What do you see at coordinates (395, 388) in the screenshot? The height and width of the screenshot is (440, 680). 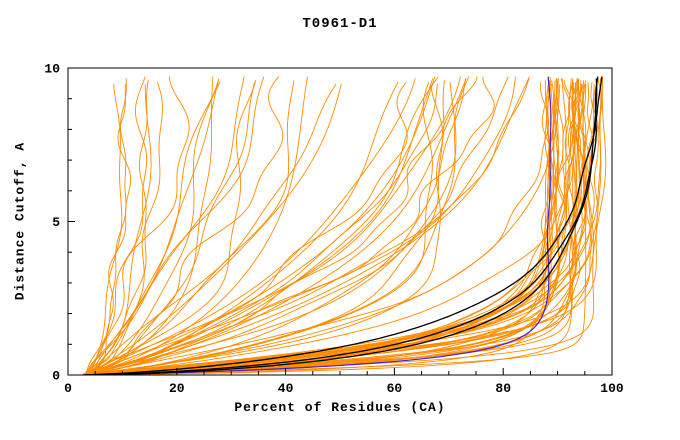 I see `x-tick-label: 60` at bounding box center [395, 388].